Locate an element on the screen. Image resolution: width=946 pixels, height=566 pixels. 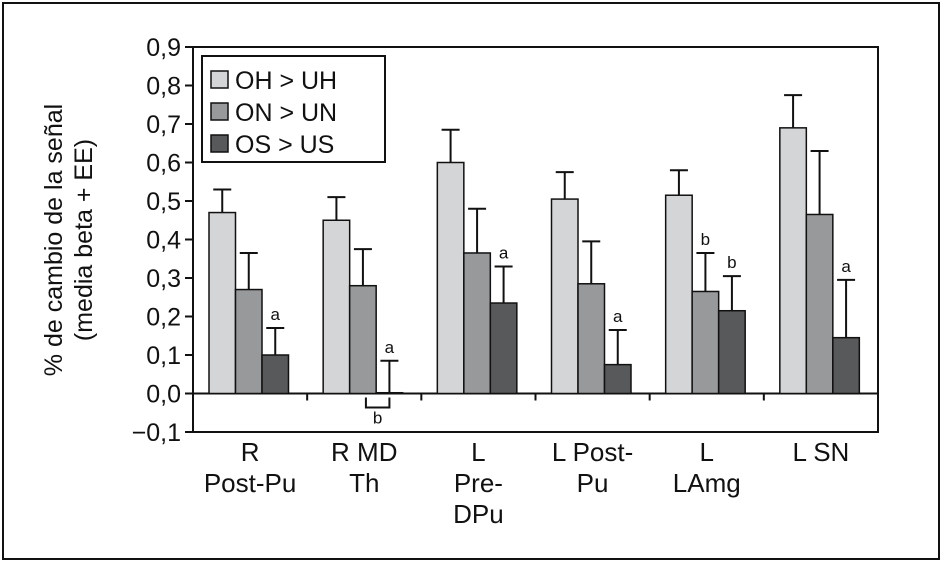
category-label-line: Pu is located at coordinates (593, 483).